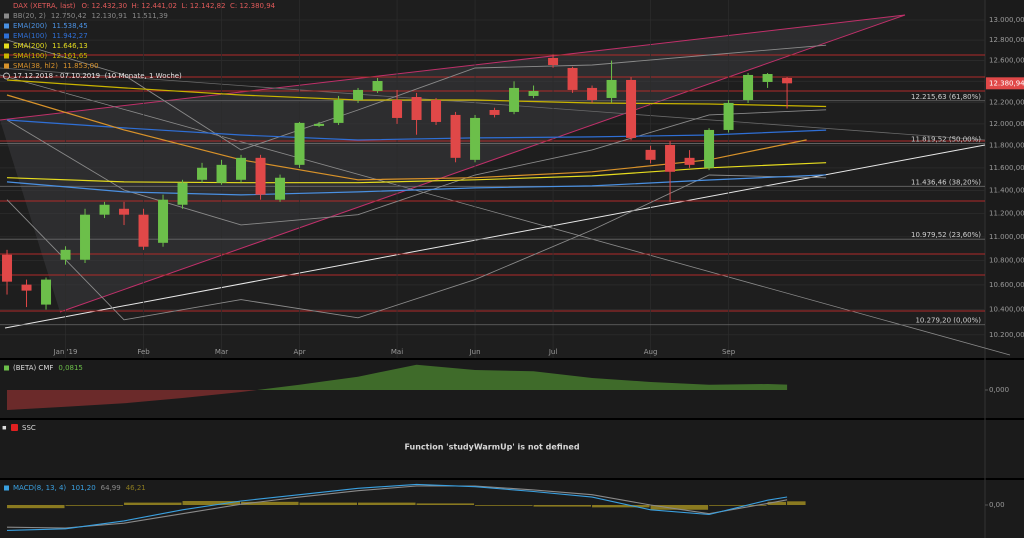 The width and height of the screenshot is (1024, 538). Describe the element at coordinates (729, 352) in the screenshot. I see `x-tick-label: Sep` at that location.